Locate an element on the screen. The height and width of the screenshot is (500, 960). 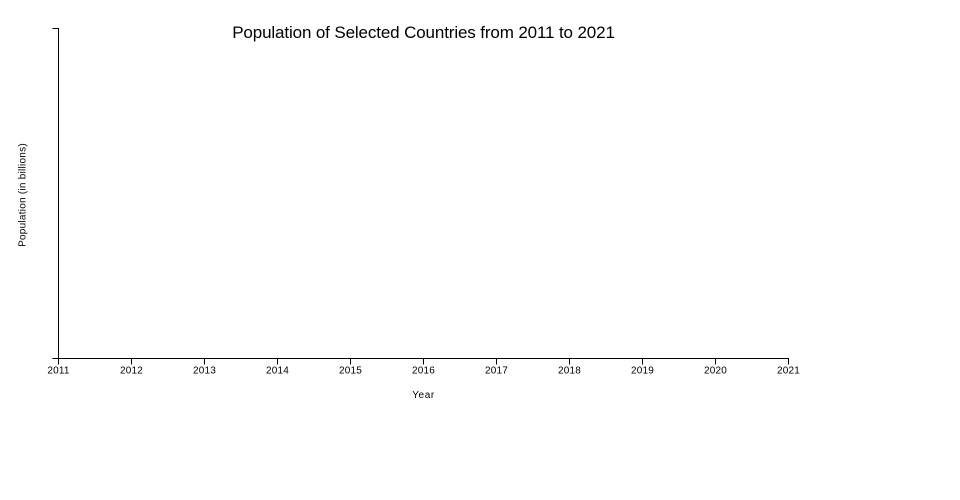
svg-text: 2012 is located at coordinates (131, 371).